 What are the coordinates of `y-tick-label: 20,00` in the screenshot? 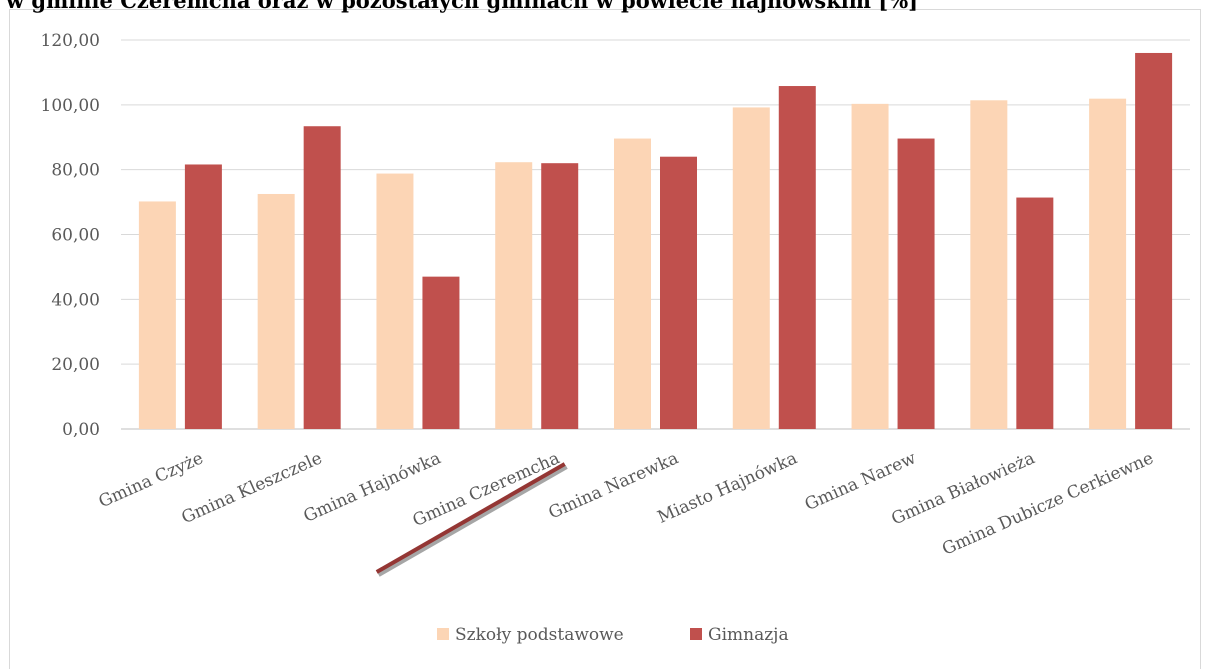 It's located at (75, 365).